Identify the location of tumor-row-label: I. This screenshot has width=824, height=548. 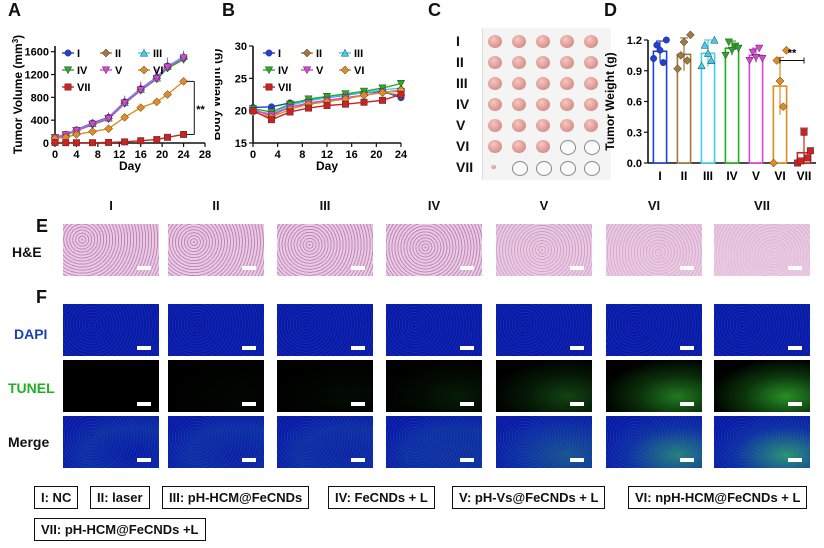
(458, 41).